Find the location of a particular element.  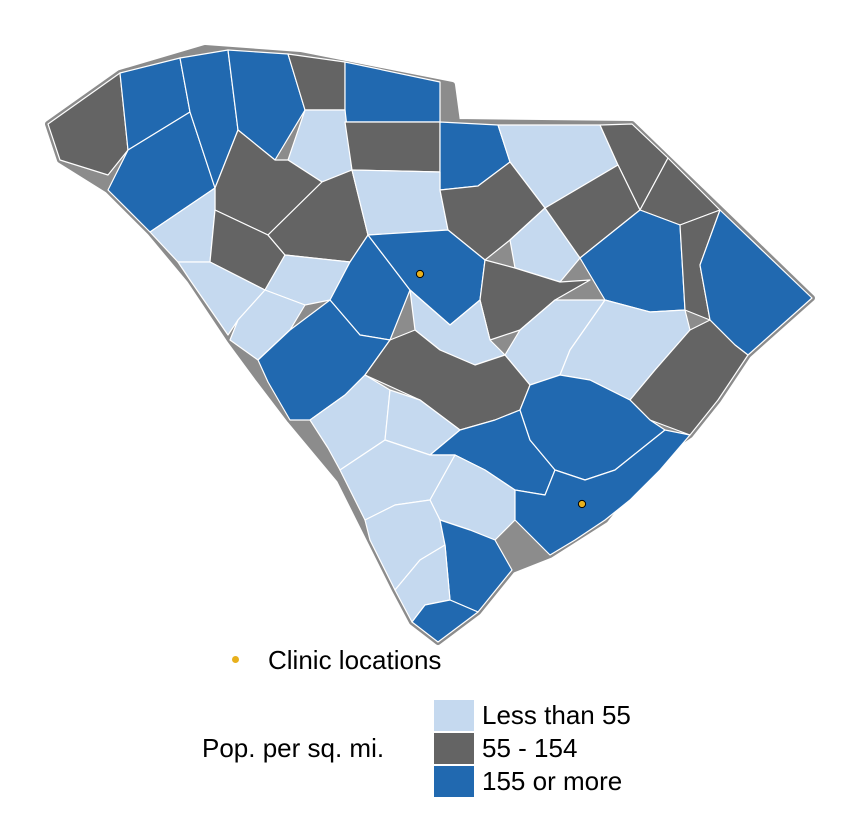

clinic-legend-label: Clinic locations is located at coordinates (355, 660).